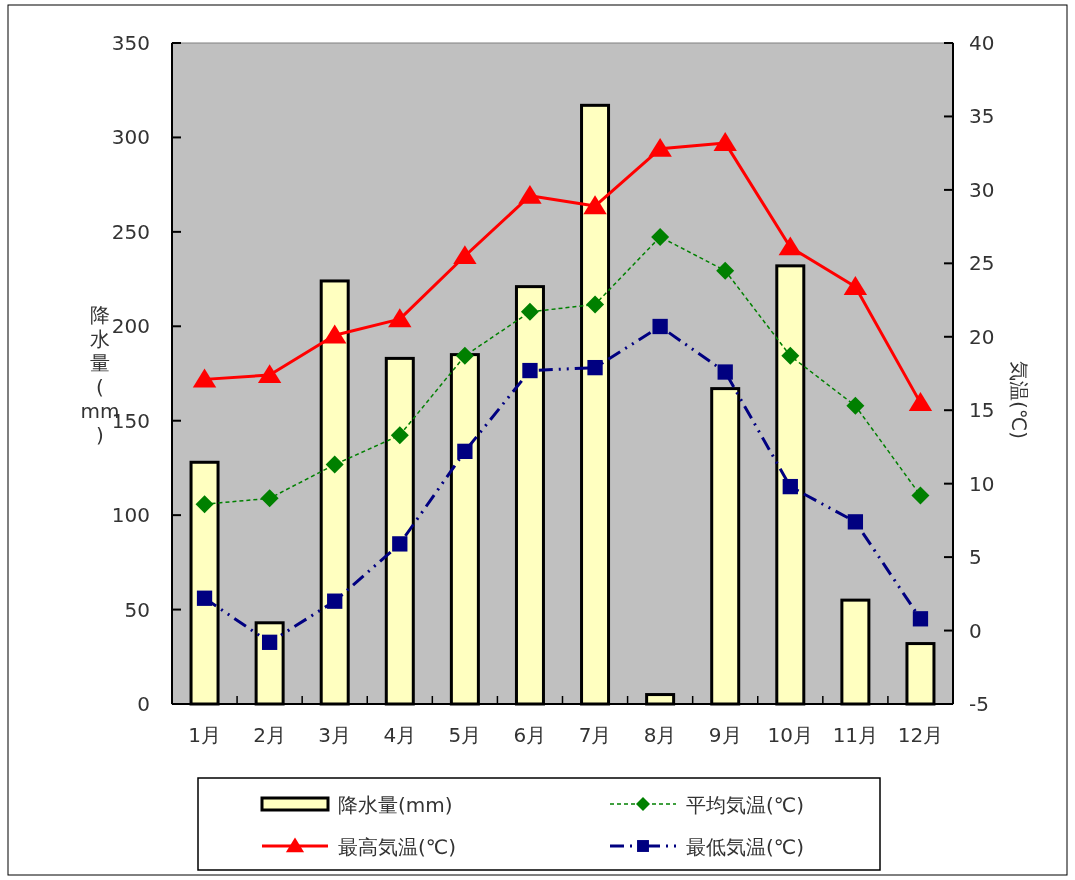 This screenshot has height=880, width=1075. What do you see at coordinates (920, 735) in the screenshot?
I see `x-tick-label: 12月` at bounding box center [920, 735].